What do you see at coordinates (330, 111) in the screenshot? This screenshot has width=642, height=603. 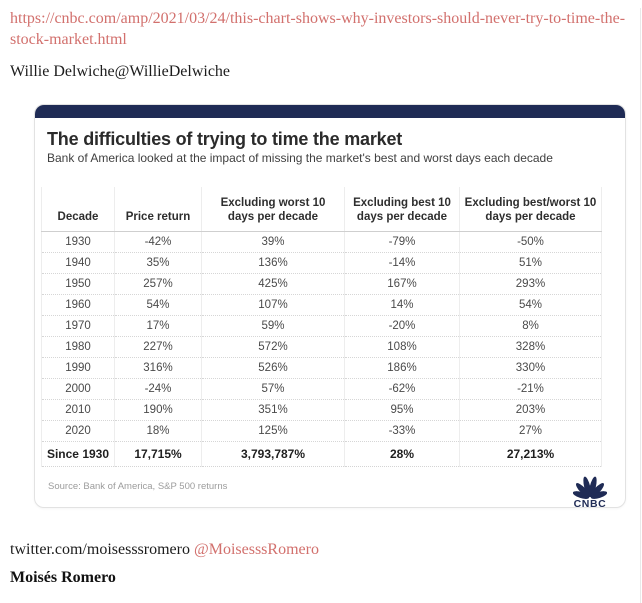 I see `card-accent-bar` at bounding box center [330, 111].